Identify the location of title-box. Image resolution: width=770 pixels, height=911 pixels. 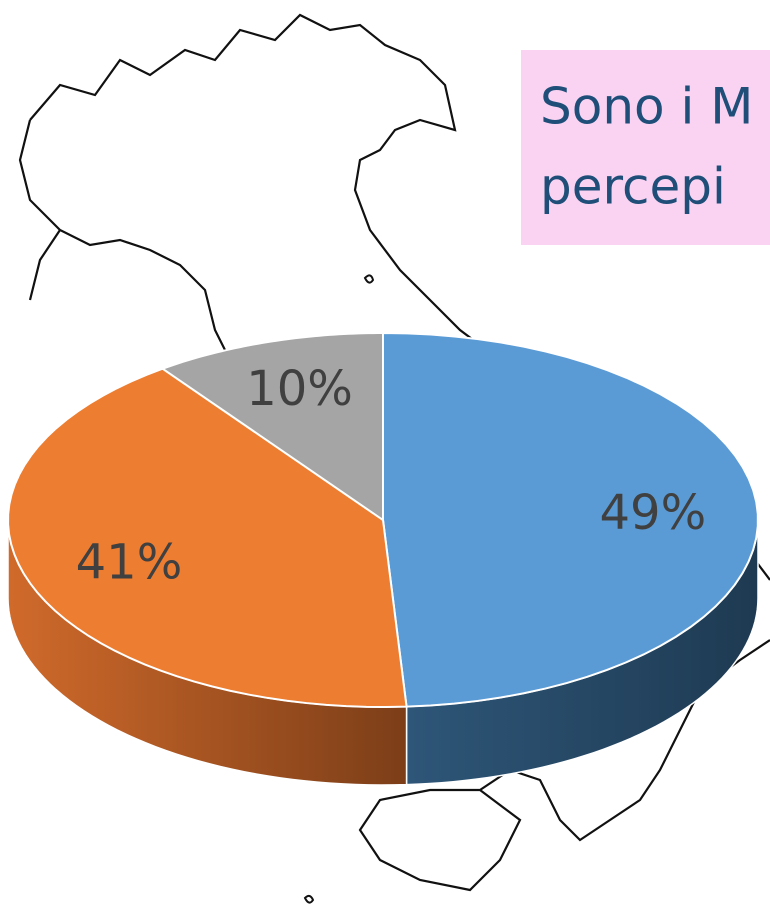
(645, 147).